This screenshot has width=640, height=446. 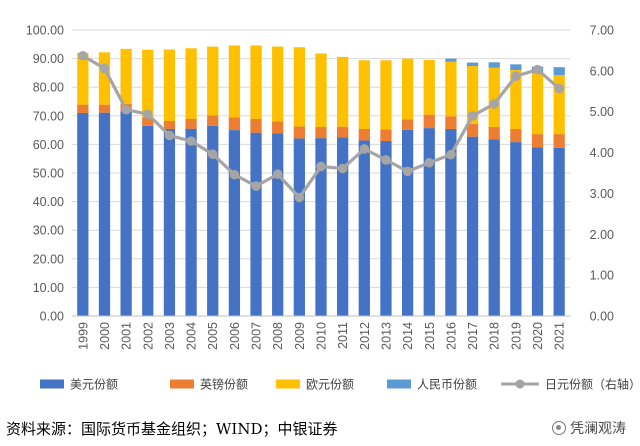 What do you see at coordinates (170, 336) in the screenshot?
I see `x-tick-label: 2003` at bounding box center [170, 336].